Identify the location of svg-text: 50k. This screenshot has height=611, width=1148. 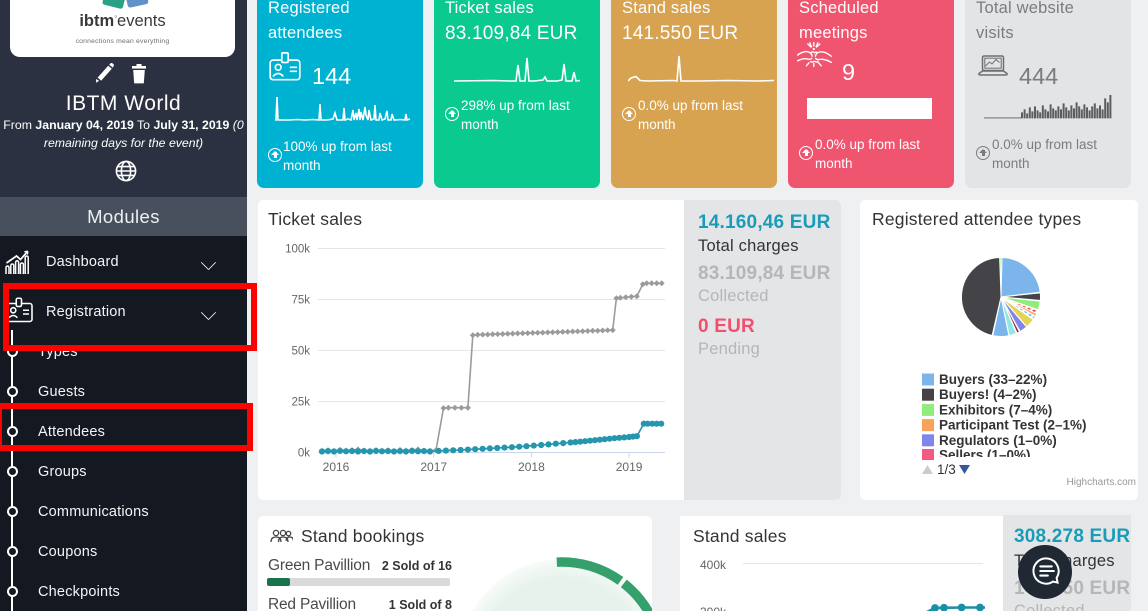
(300, 352).